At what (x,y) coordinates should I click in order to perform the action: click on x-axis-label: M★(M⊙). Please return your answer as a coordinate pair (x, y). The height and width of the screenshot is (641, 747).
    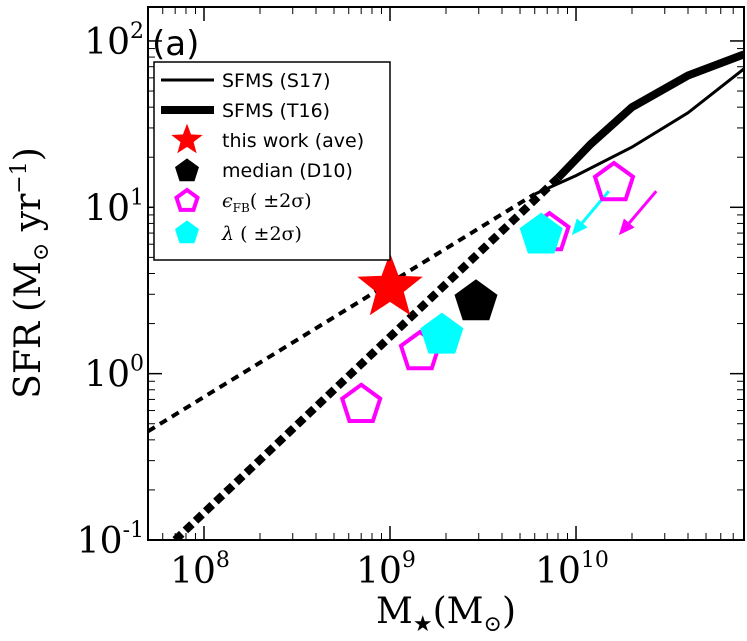
    Looking at the image, I should click on (446, 614).